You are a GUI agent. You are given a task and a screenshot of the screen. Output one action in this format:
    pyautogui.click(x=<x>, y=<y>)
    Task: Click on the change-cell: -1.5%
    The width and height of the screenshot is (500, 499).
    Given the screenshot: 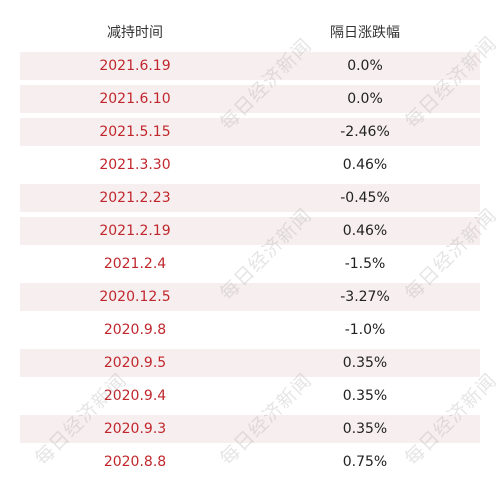 What is the action you would take?
    pyautogui.click(x=365, y=264)
    